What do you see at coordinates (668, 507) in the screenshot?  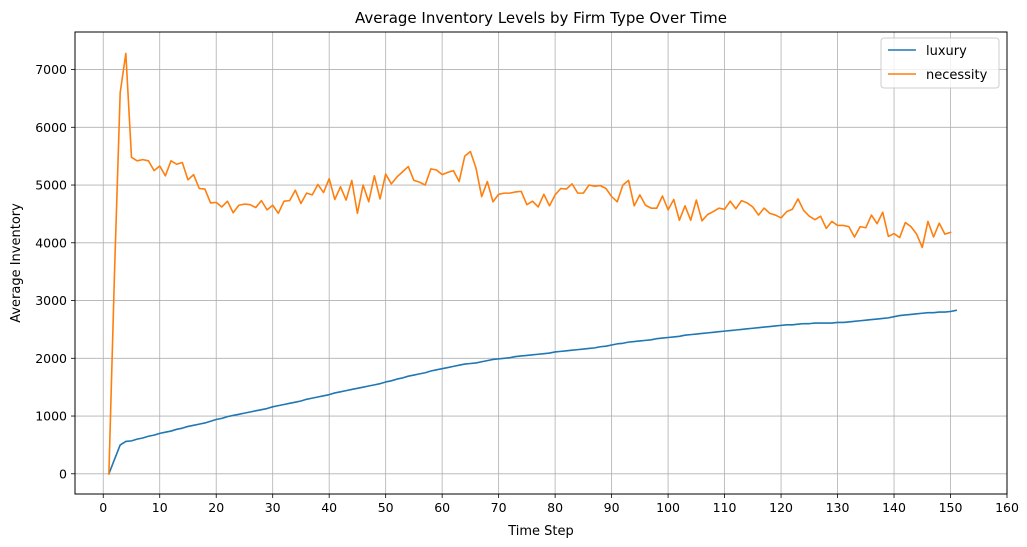 I see `x-tick-label: 100` at bounding box center [668, 507].